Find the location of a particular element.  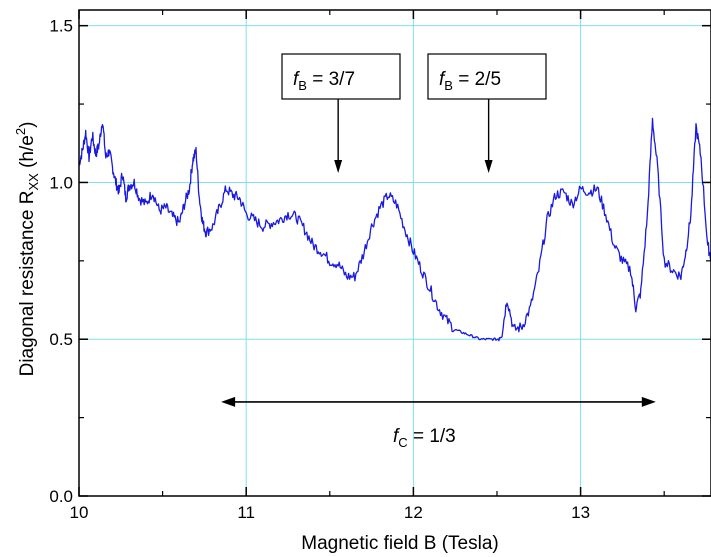

y-axis-title-main: Diagonal resistance R is located at coordinates (27, 284).